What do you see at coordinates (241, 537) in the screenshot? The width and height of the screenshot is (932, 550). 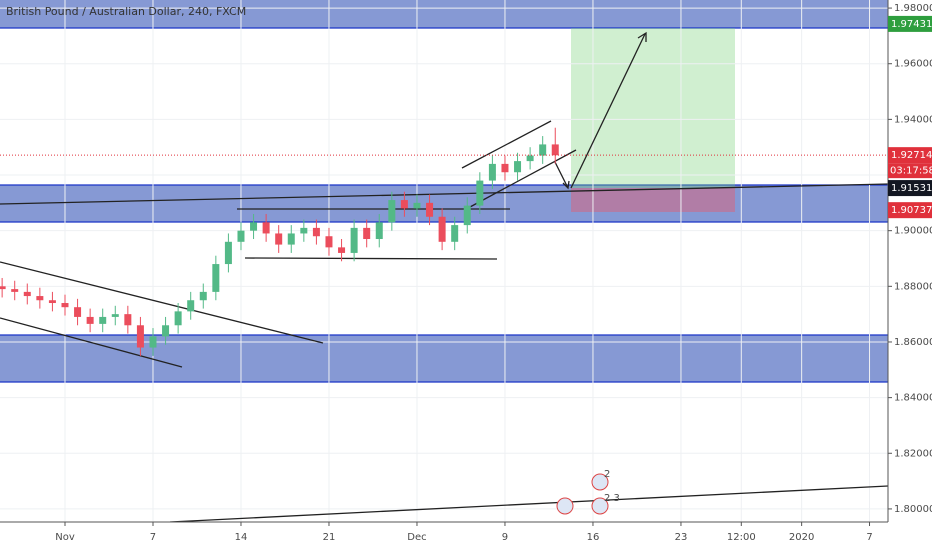 I see `x-tick-label: 14` at bounding box center [241, 537].